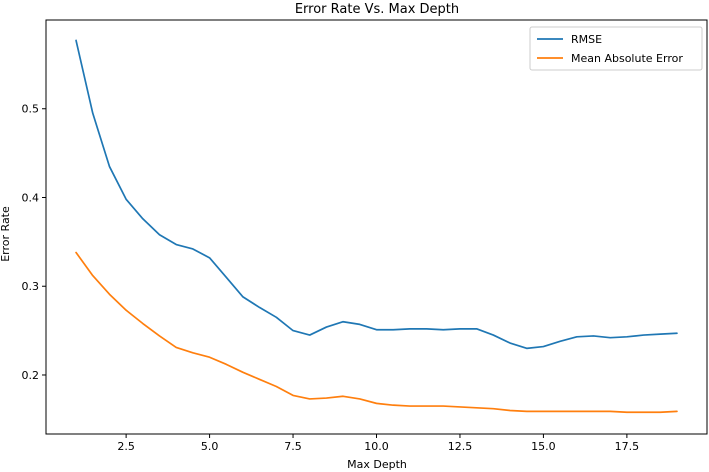 The width and height of the screenshot is (709, 472). I want to click on x-tick-label: 12.5, so click(460, 446).